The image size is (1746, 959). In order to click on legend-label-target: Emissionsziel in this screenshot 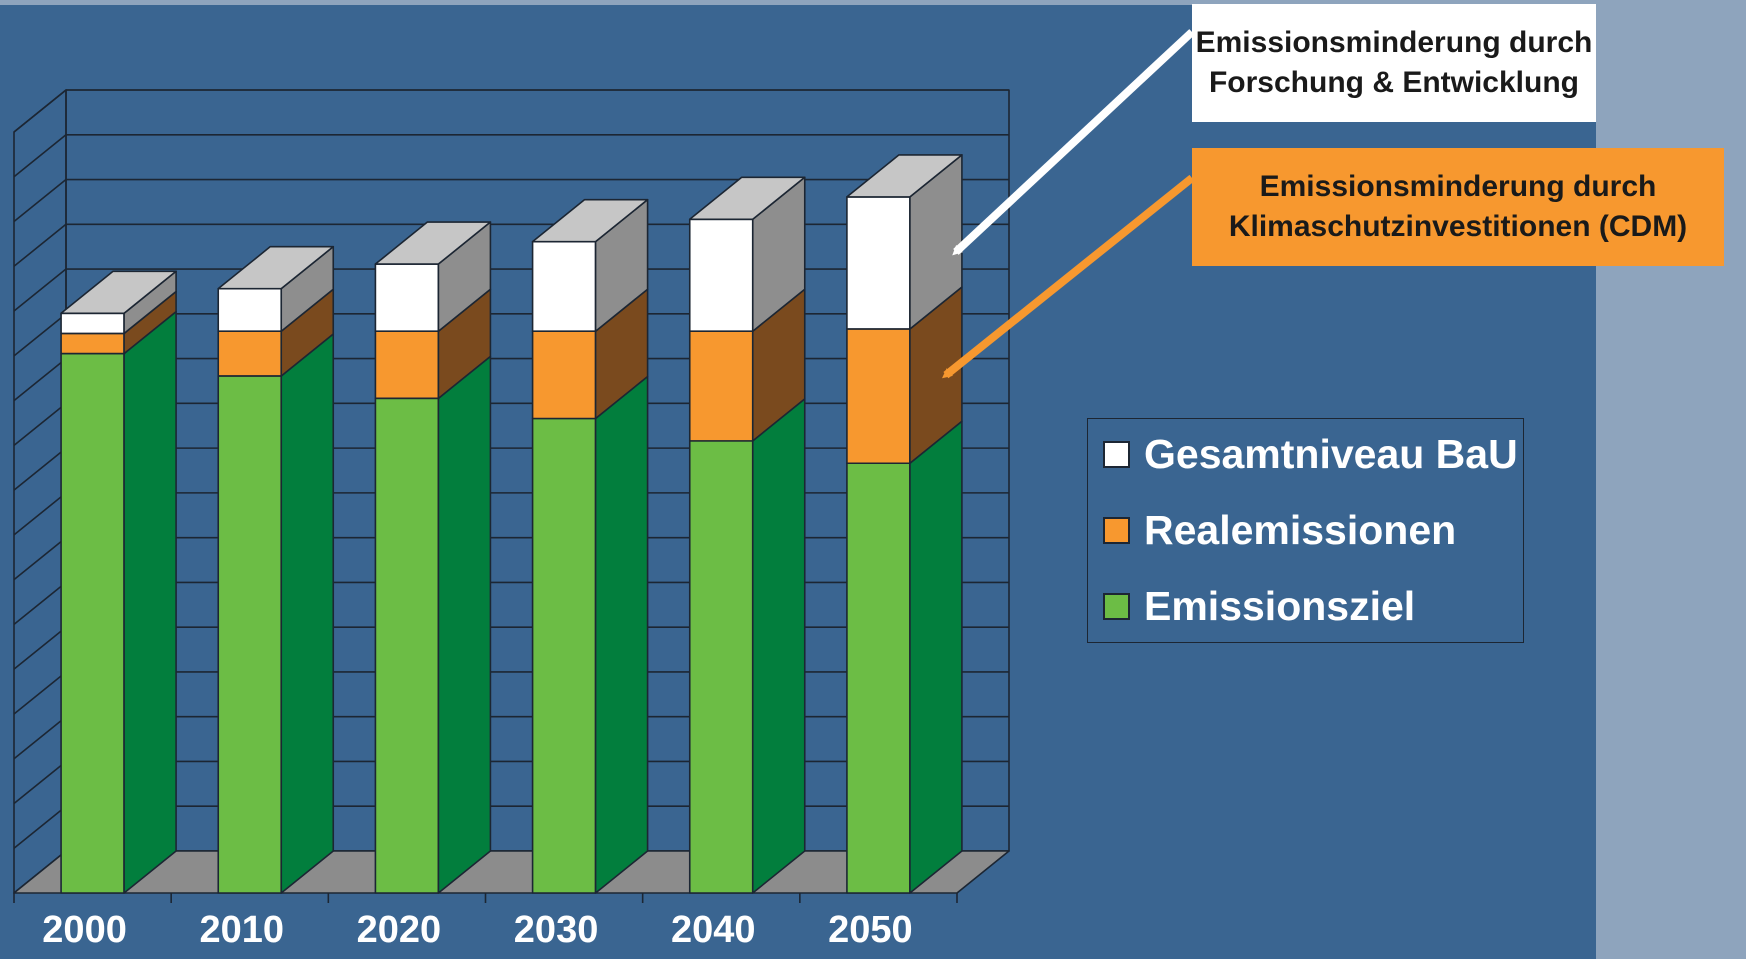, I will do `click(1280, 606)`.